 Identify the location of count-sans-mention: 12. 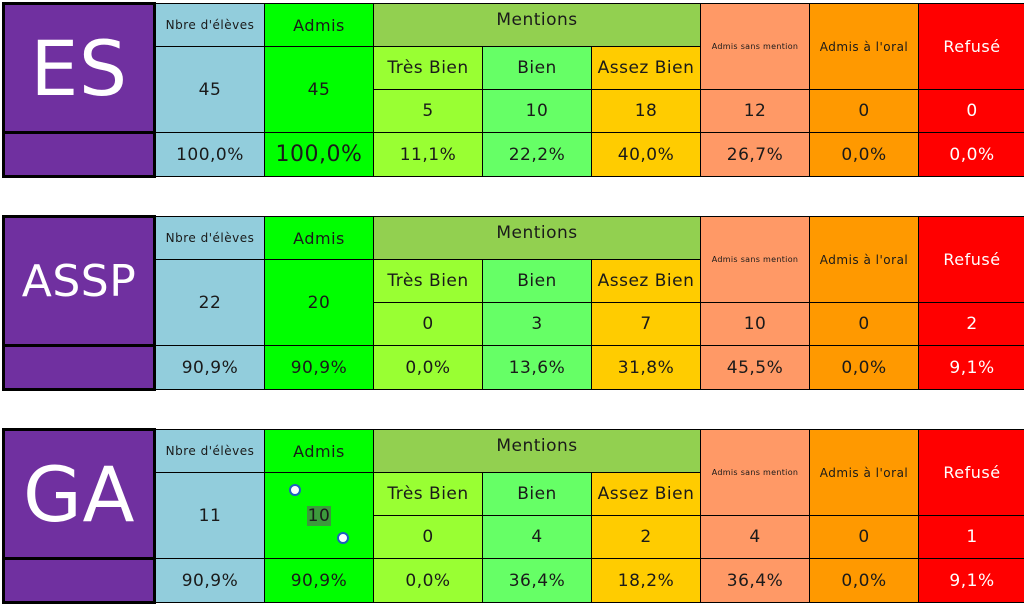
(755, 111).